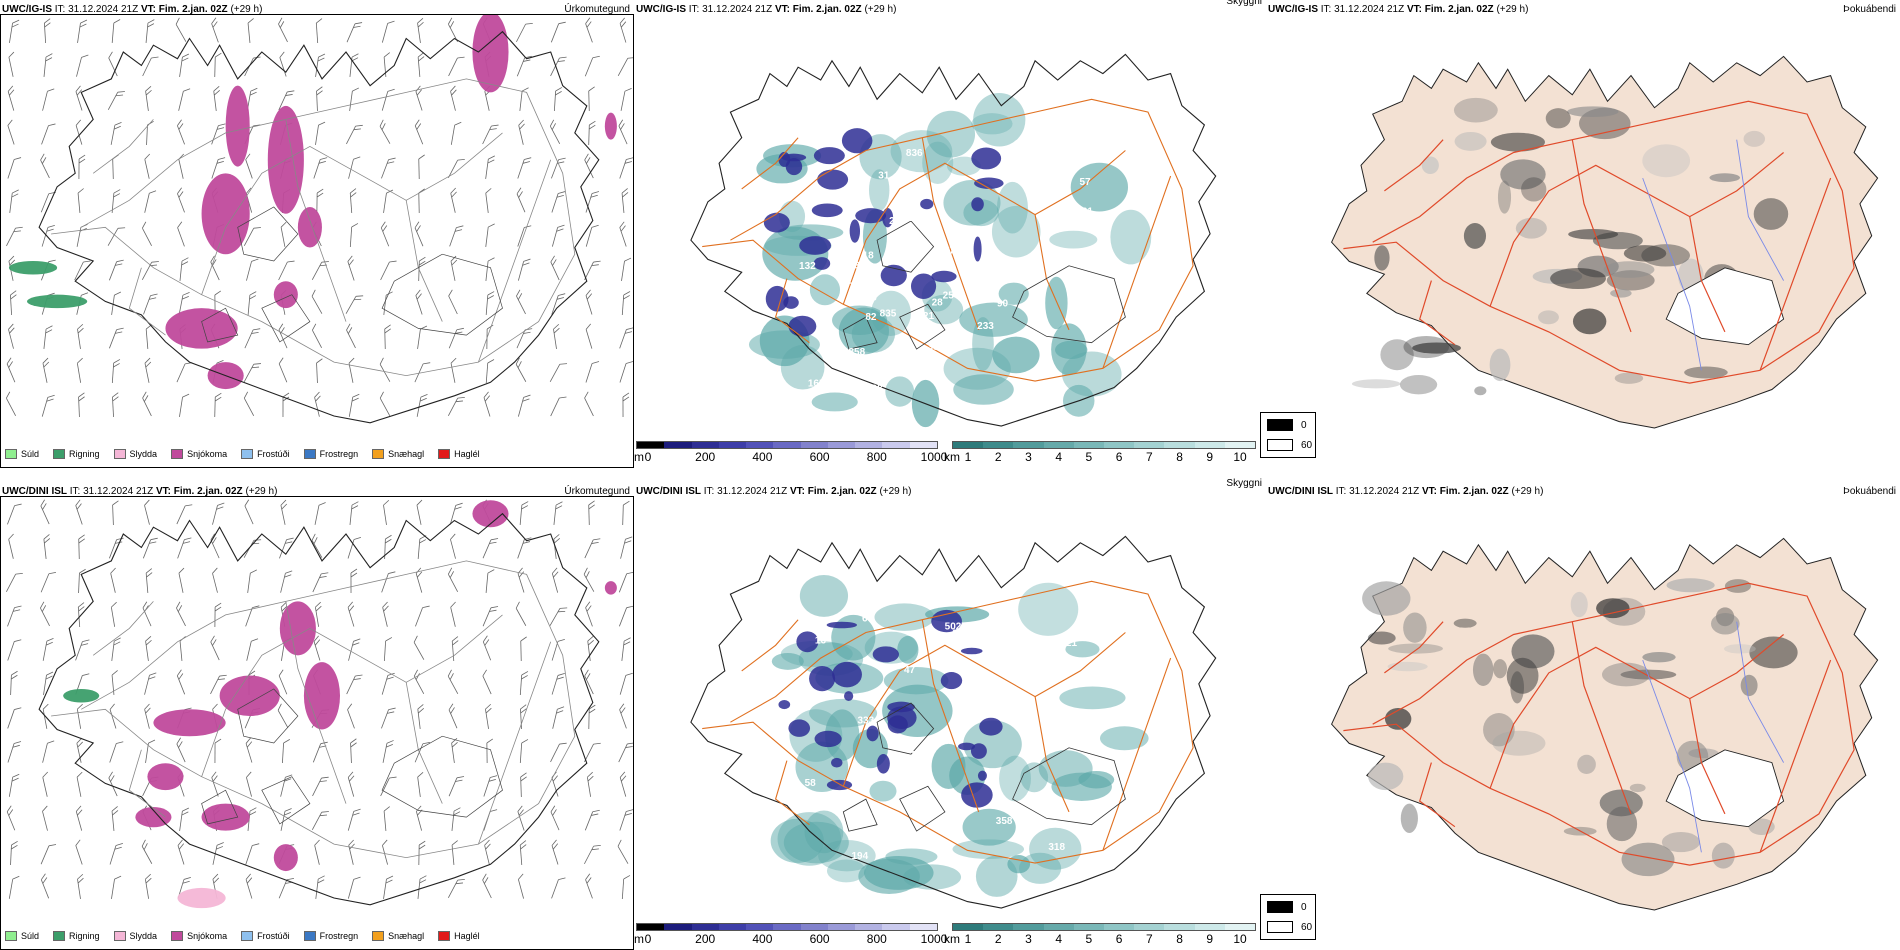  Describe the element at coordinates (1304, 425) in the screenshot. I see `fog-legend-label: 0` at that location.